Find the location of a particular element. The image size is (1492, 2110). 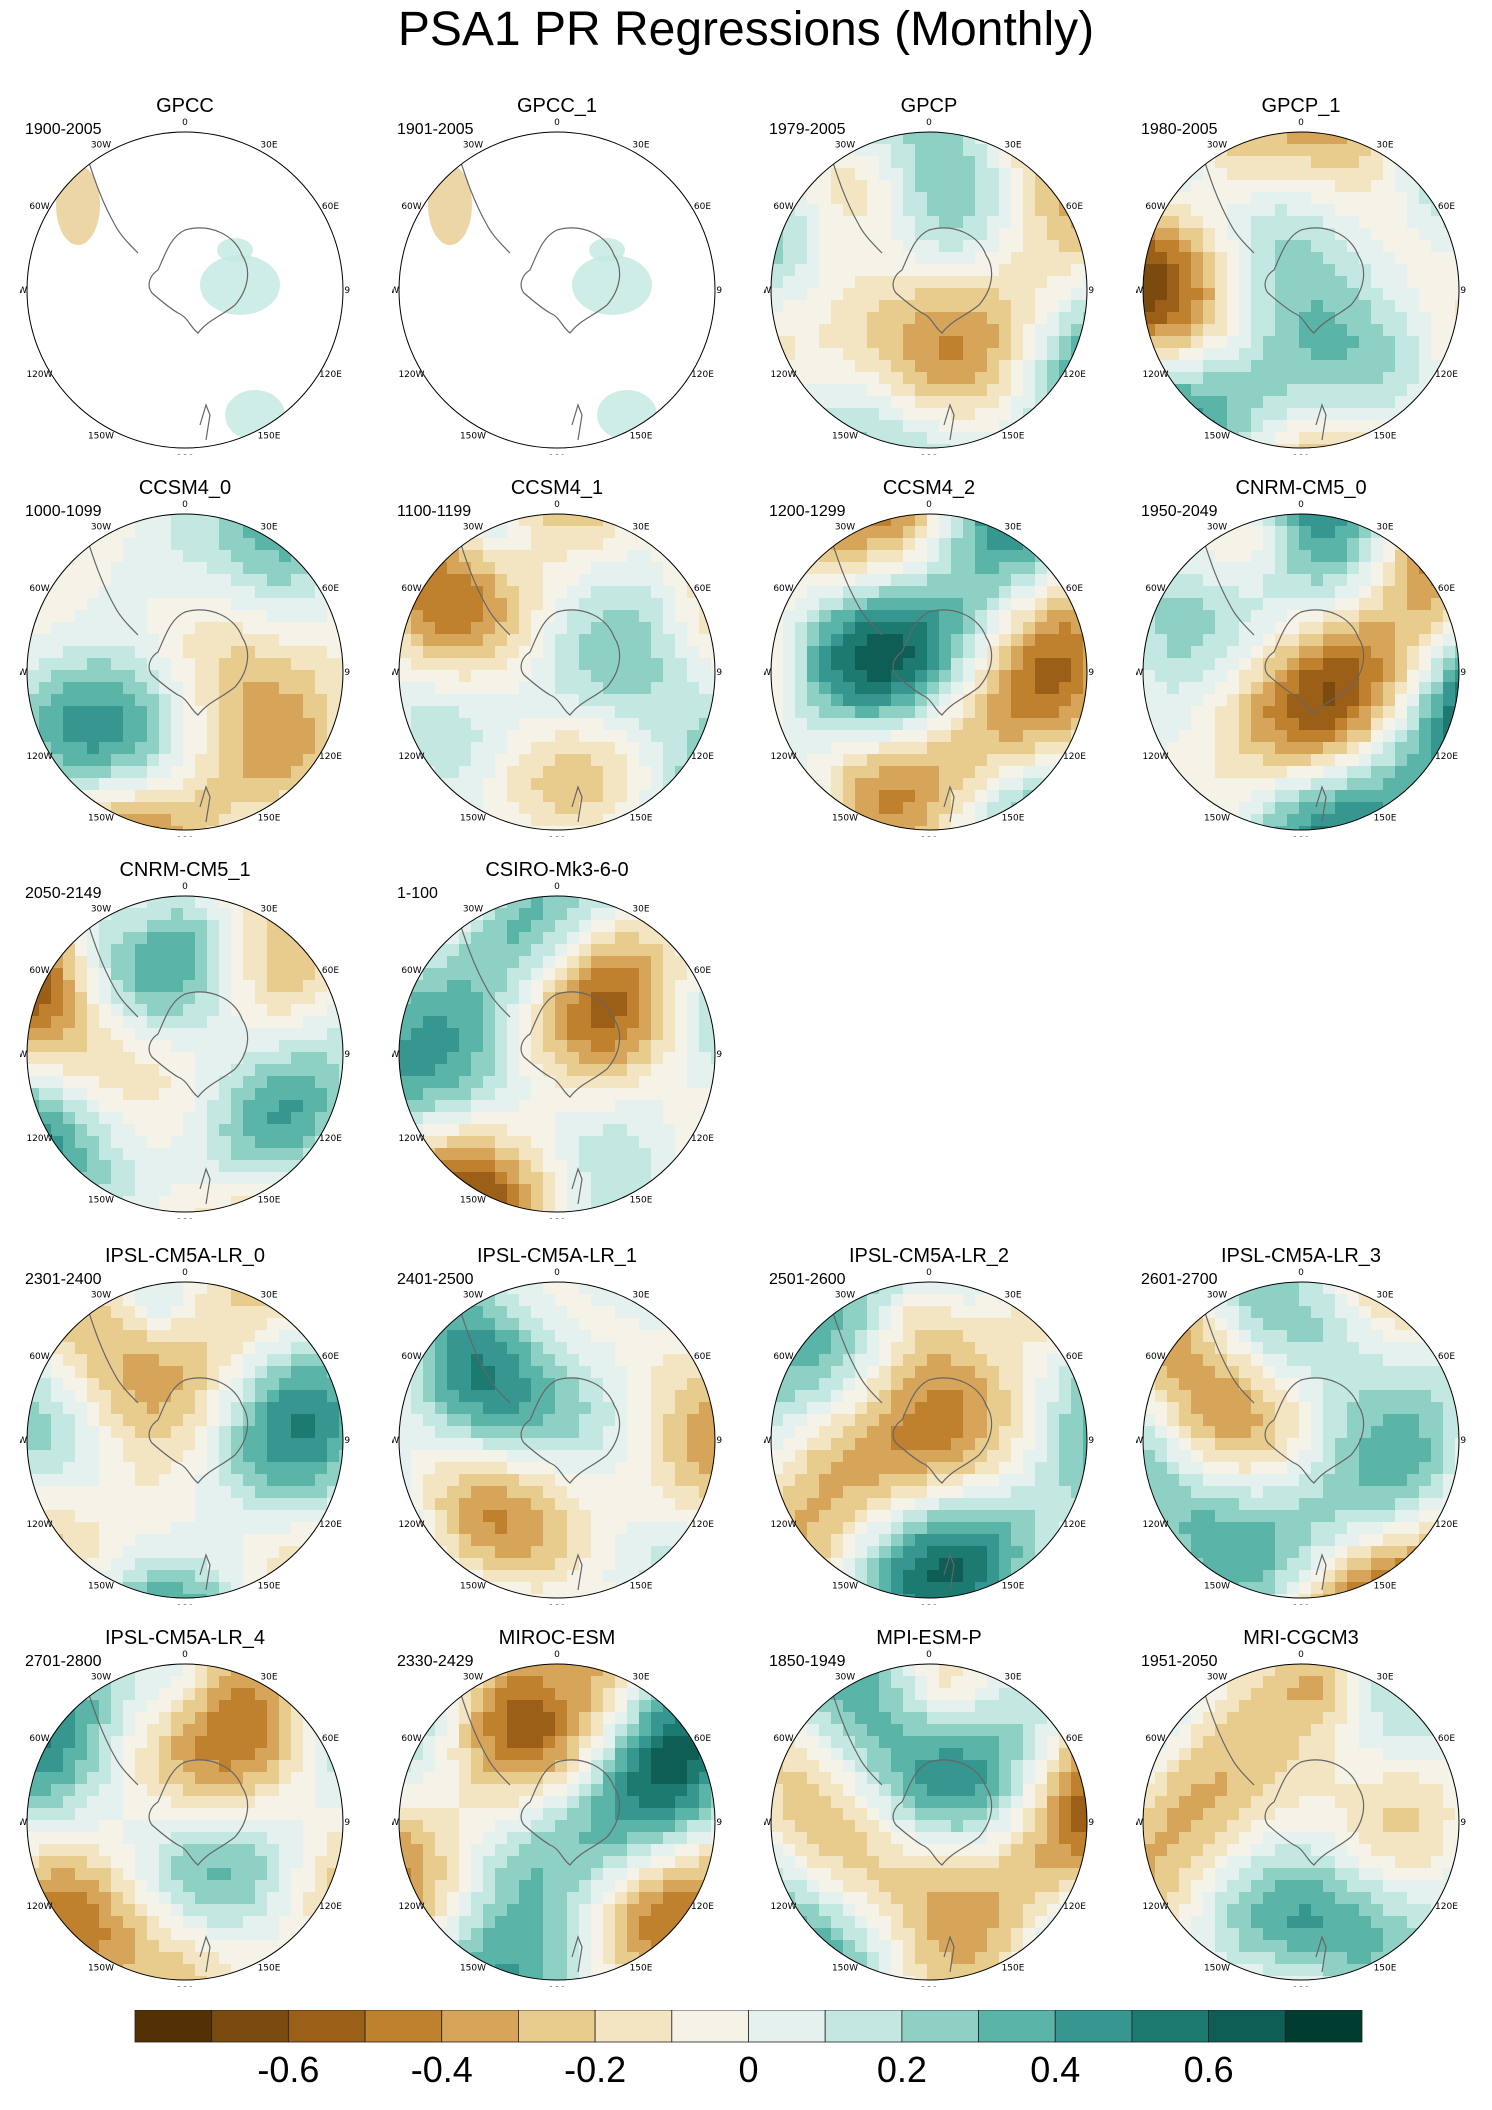

map-plot: 030E60E90E120E150E180150W120W90W60W30W is located at coordinates (1301, 668).